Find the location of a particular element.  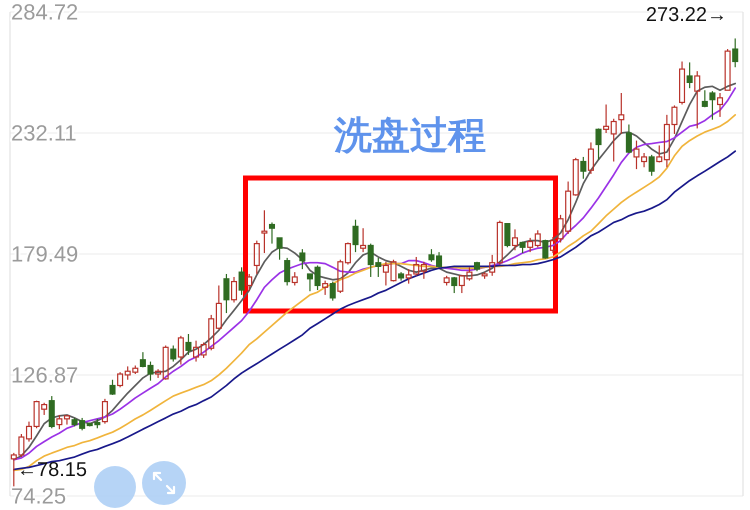

annotation: 洗盘过程 is located at coordinates (410, 136).